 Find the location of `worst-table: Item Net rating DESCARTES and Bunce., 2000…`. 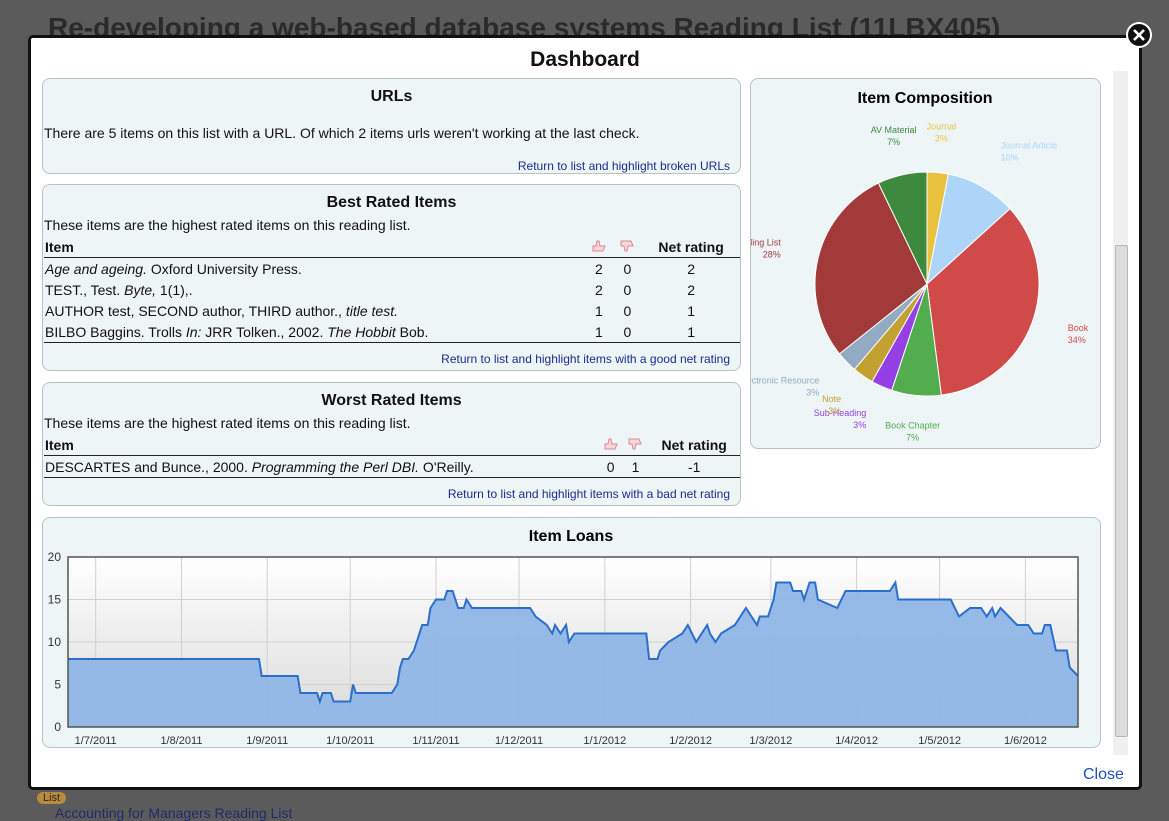

worst-table: Item Net rating DESCARTES and Bunce., 2000… is located at coordinates (392, 456).